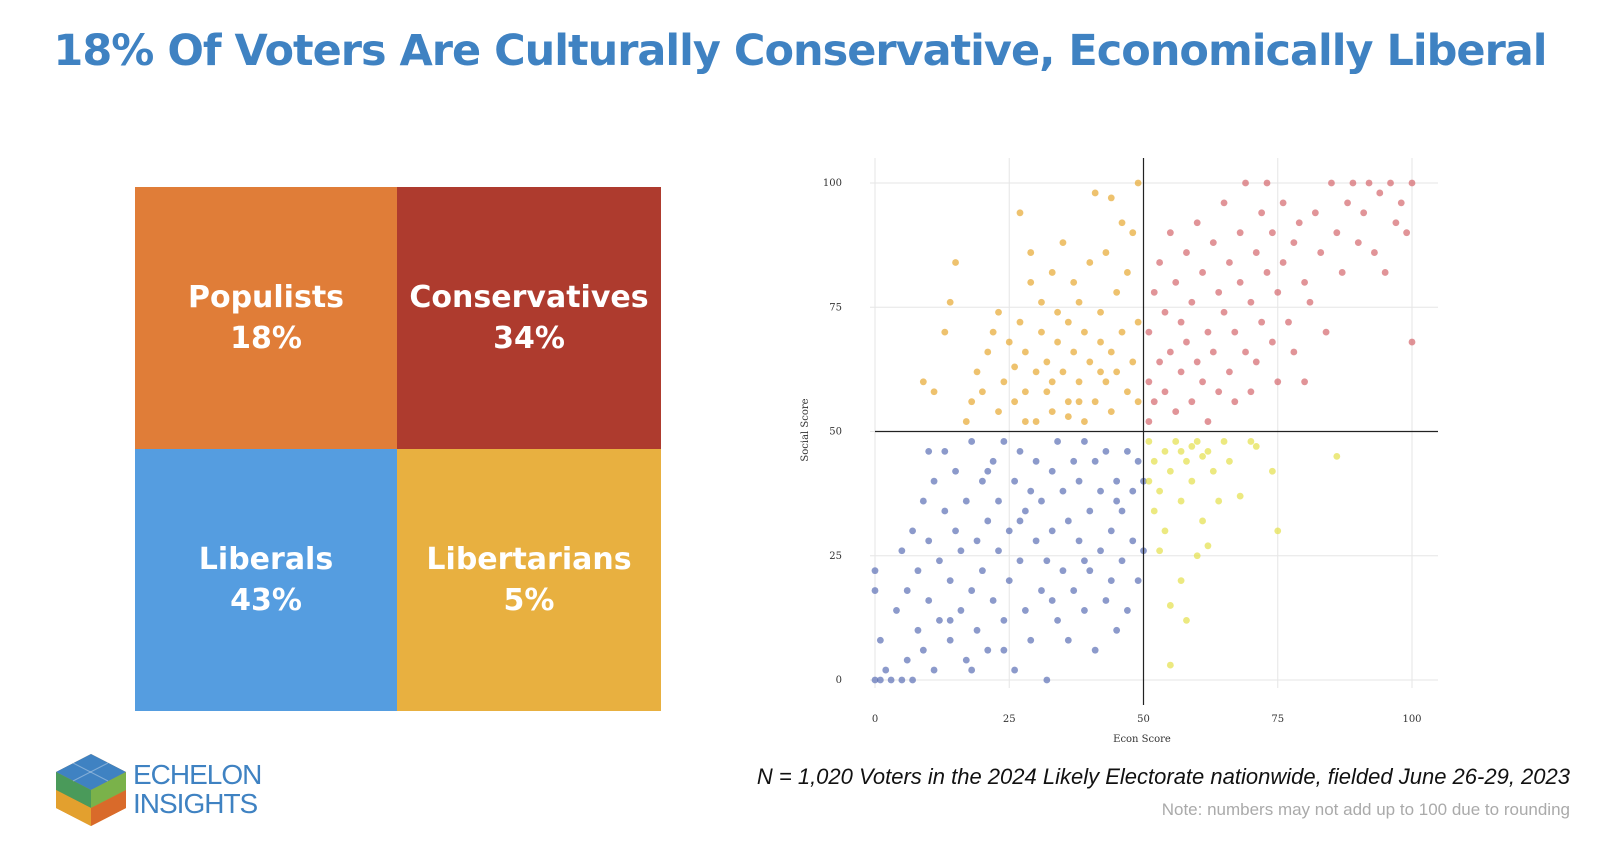 The height and width of the screenshot is (842, 1600). What do you see at coordinates (266, 600) in the screenshot?
I see `quadrant-percent: 43%` at bounding box center [266, 600].